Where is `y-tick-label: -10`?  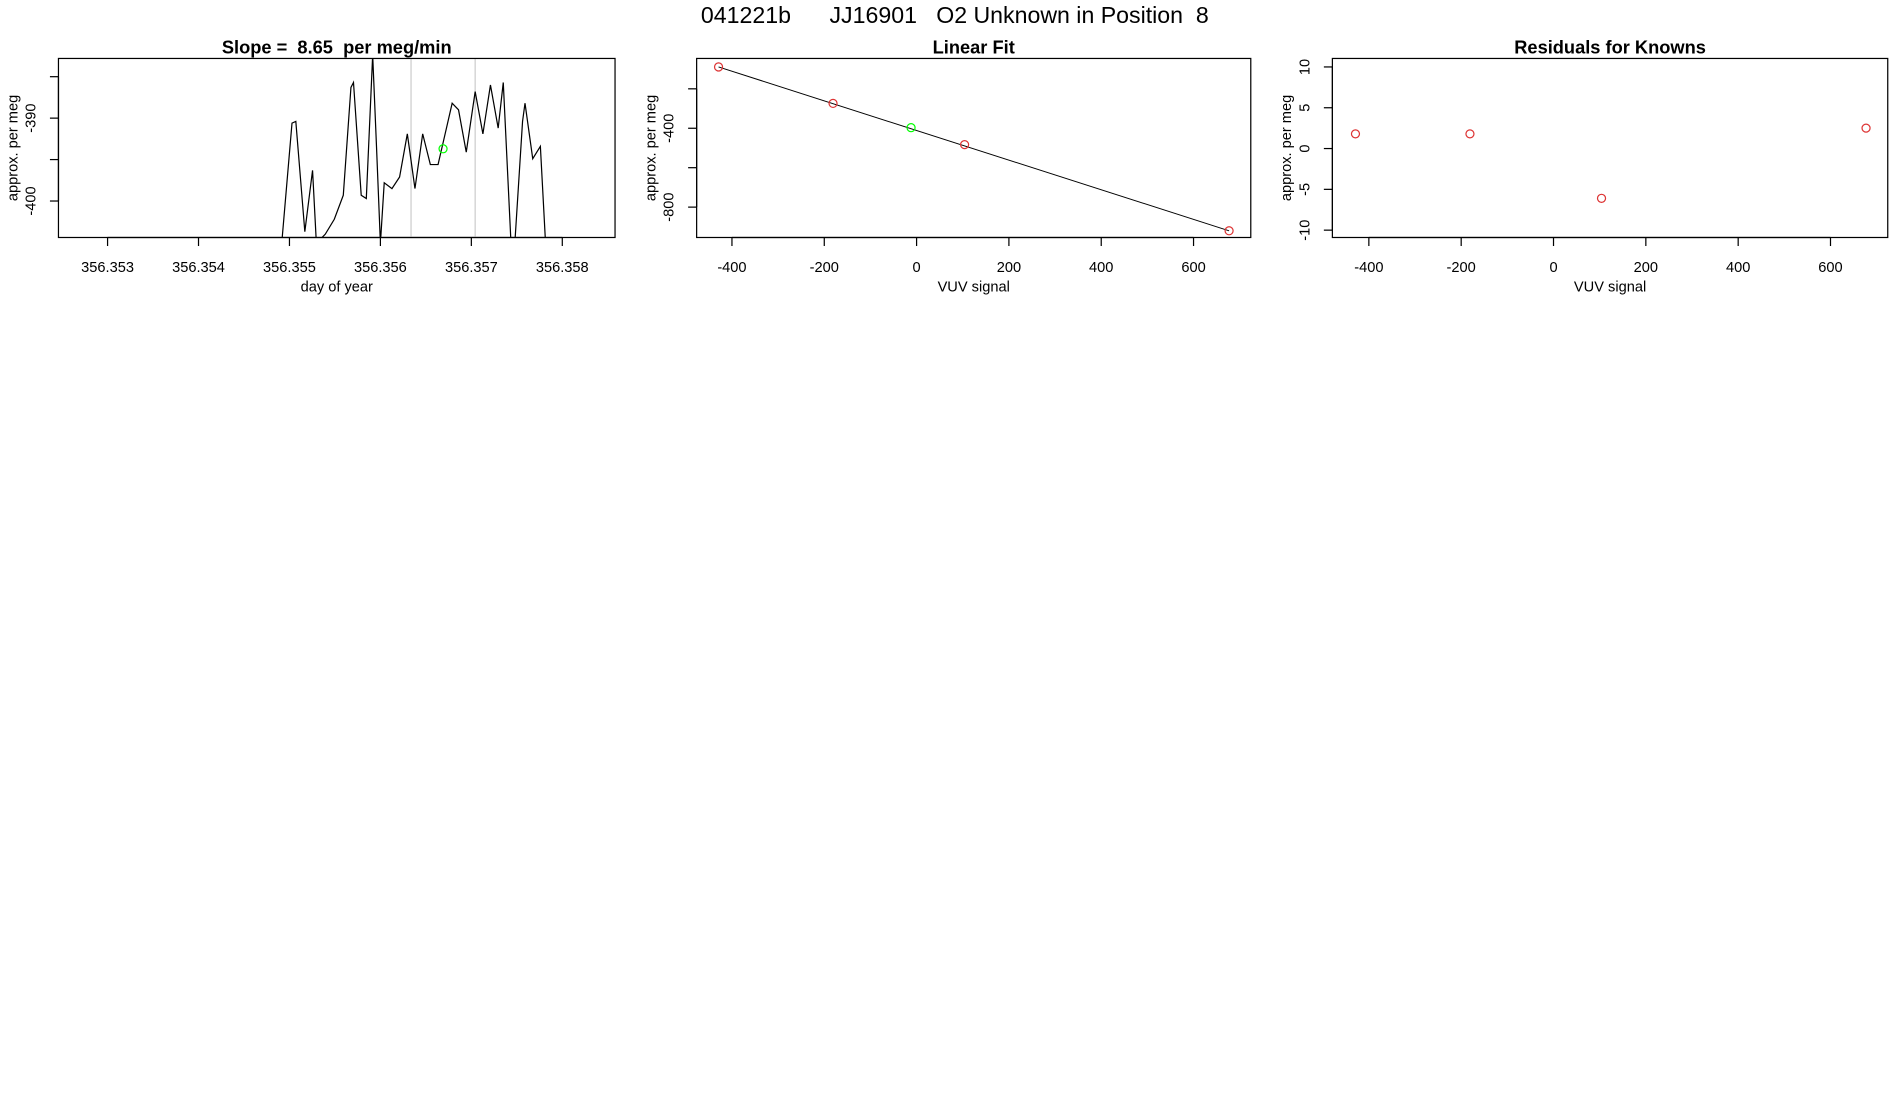 y-tick-label: -10 is located at coordinates (1305, 230).